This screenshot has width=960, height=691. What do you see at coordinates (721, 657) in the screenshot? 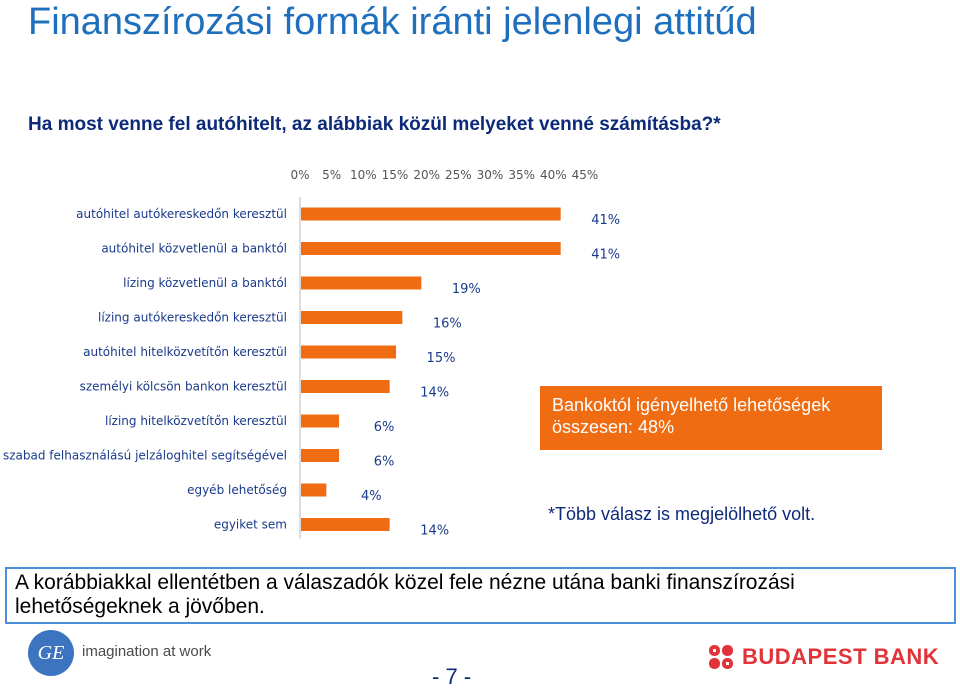
I see `budapest-bank-mark-icon` at bounding box center [721, 657].